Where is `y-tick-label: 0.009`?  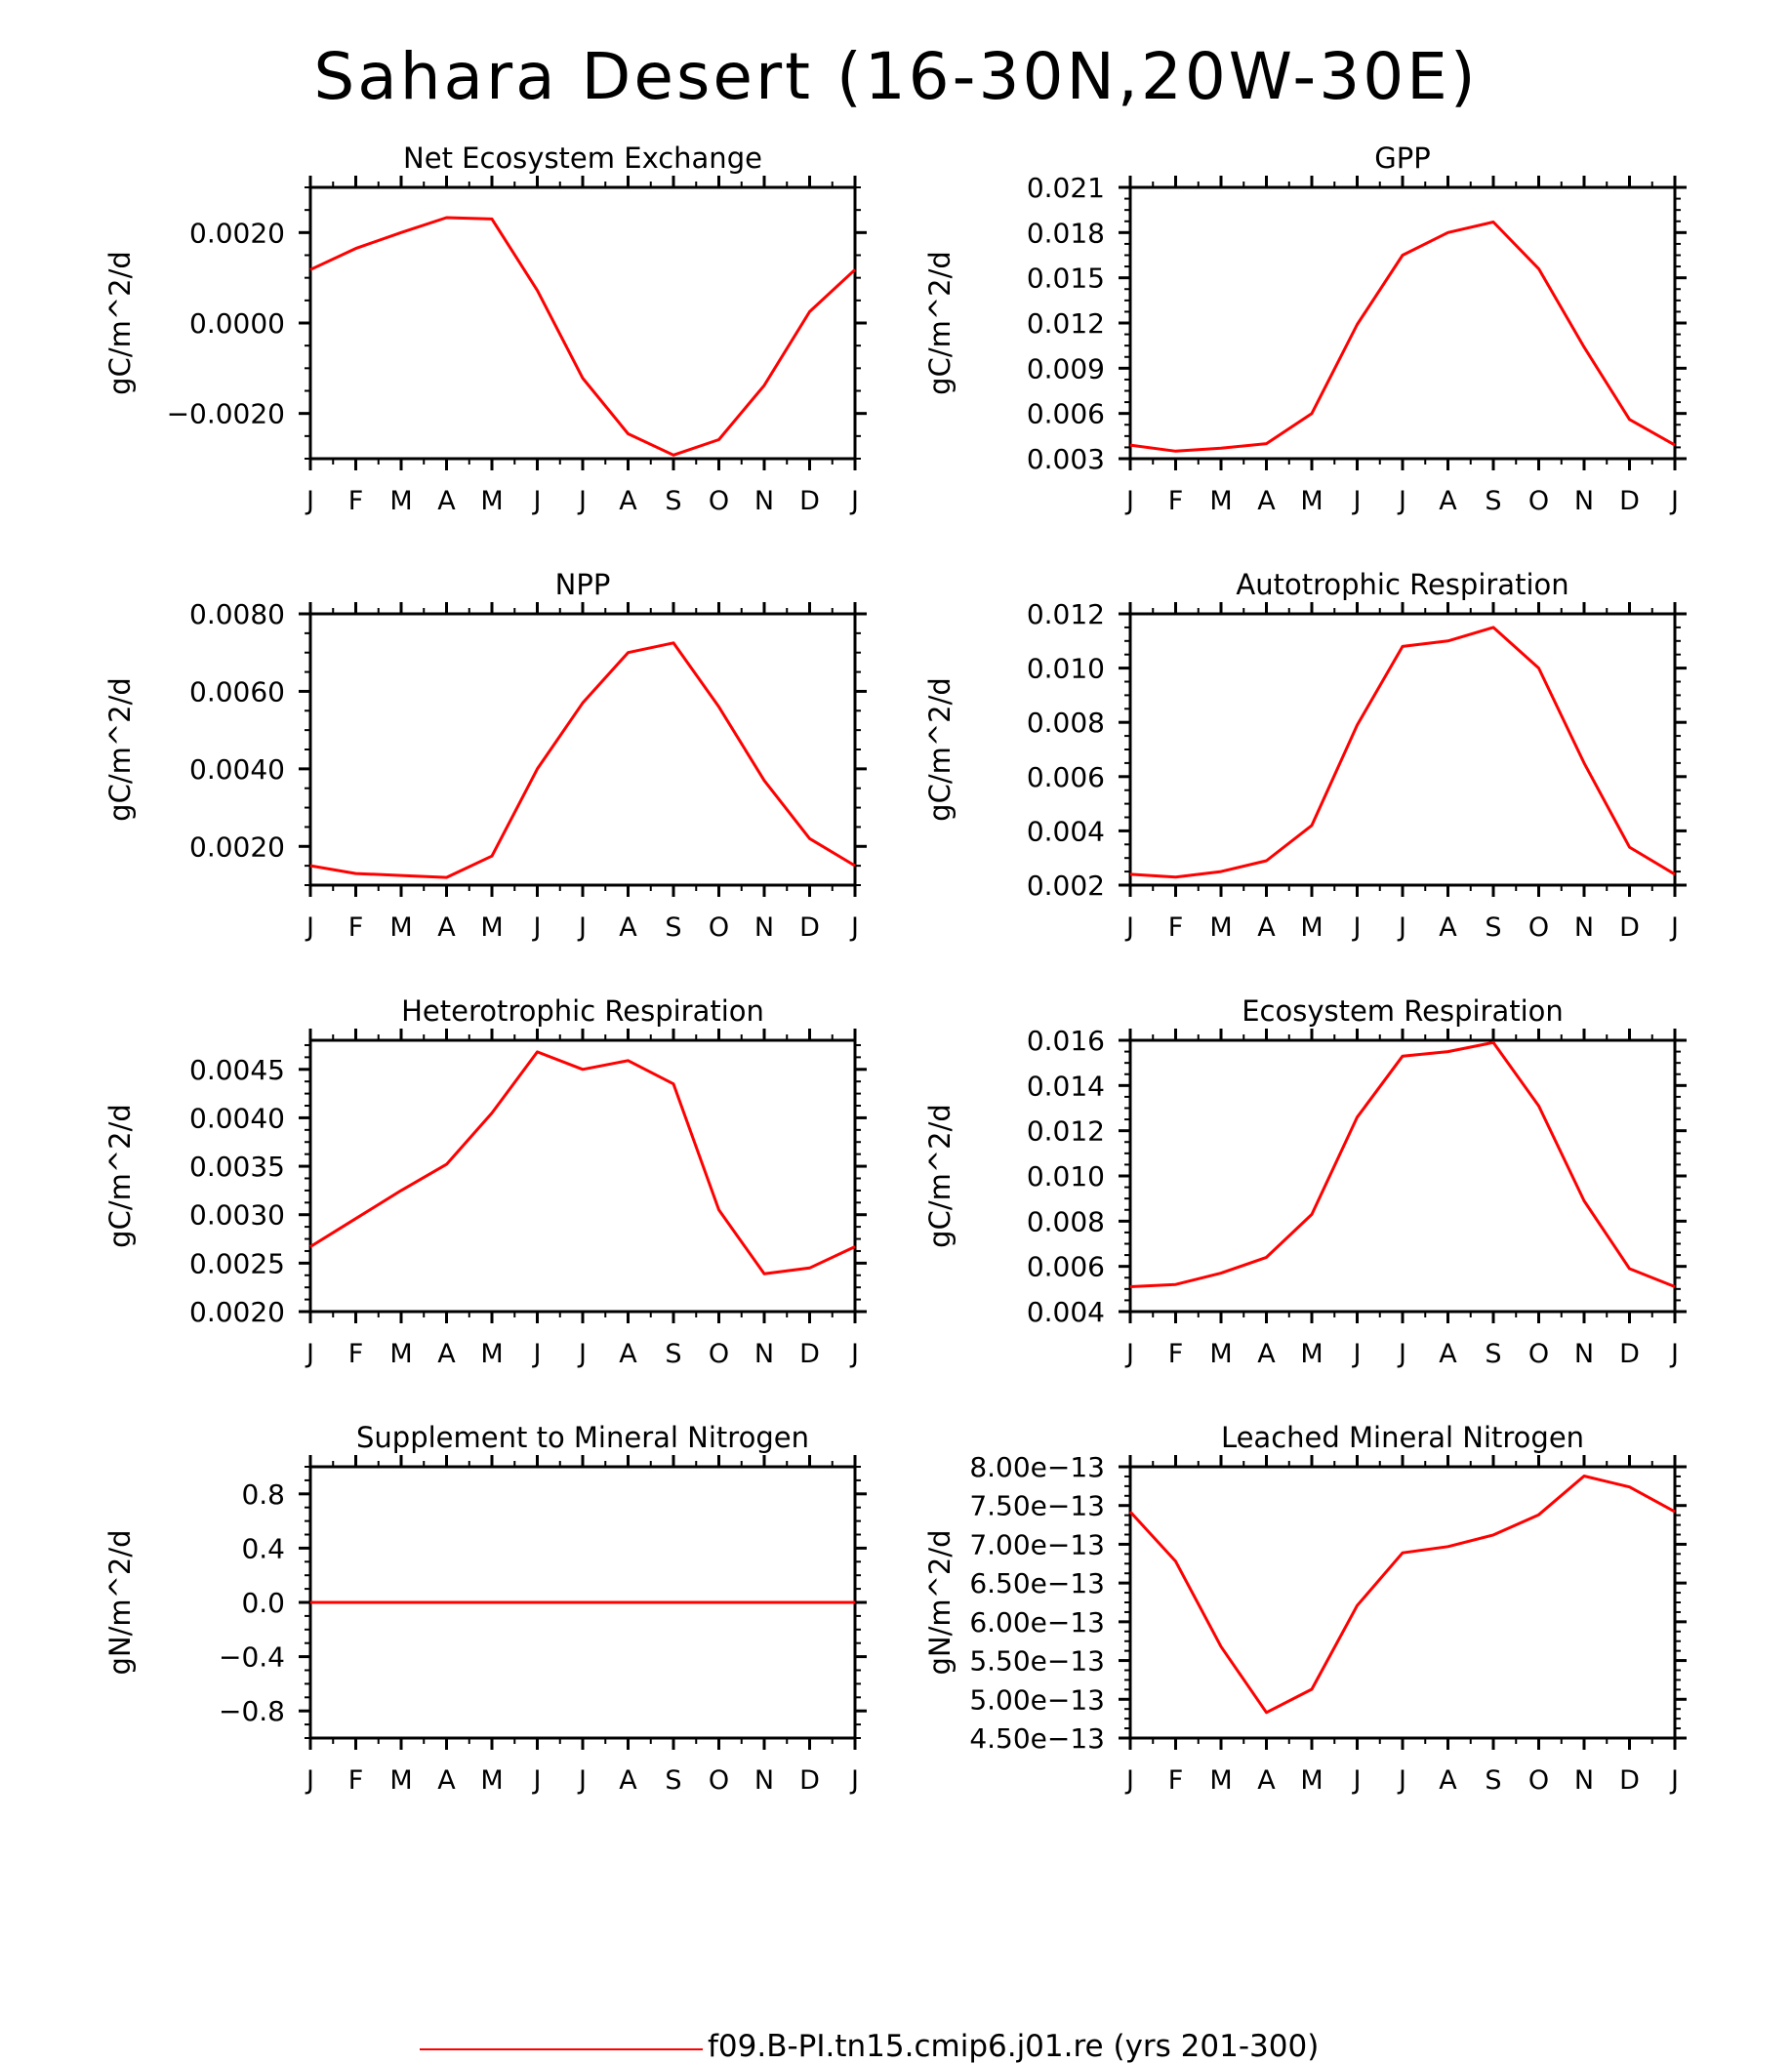
y-tick-label: 0.009 is located at coordinates (1066, 368).